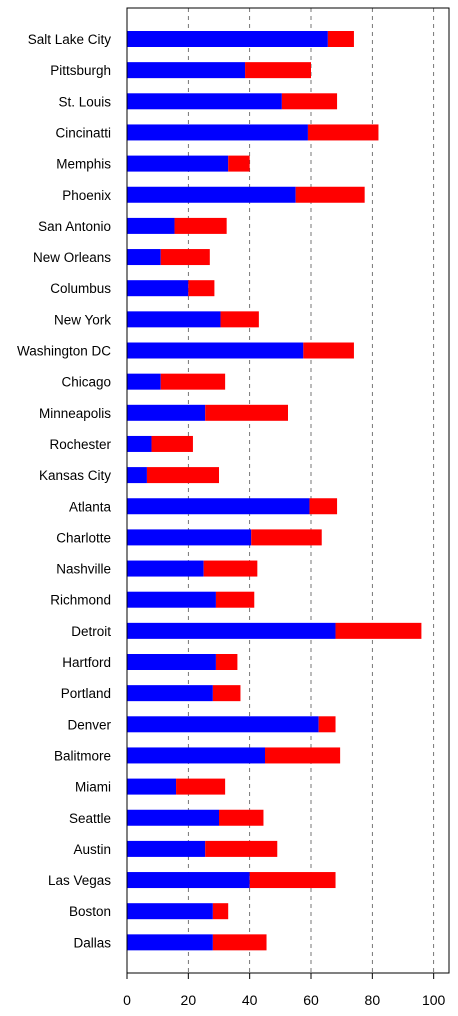 The width and height of the screenshot is (458, 1016). Describe the element at coordinates (92, 849) in the screenshot. I see `category-label: Austin` at that location.